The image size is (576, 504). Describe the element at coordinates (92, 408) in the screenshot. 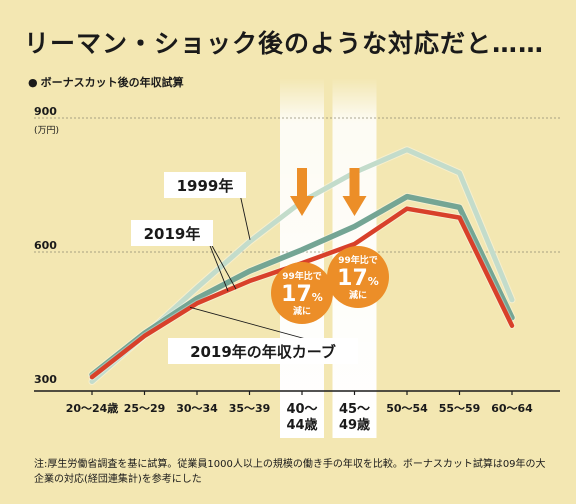

I see `x-tick-label: 20〜24歳` at that location.